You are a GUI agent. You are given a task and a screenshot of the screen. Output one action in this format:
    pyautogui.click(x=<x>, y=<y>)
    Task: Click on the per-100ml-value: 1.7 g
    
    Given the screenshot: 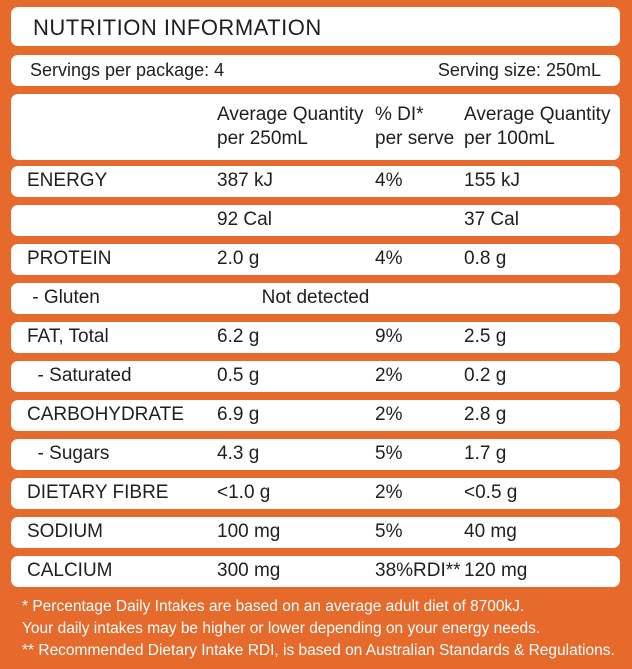 What is the action you would take?
    pyautogui.click(x=485, y=453)
    